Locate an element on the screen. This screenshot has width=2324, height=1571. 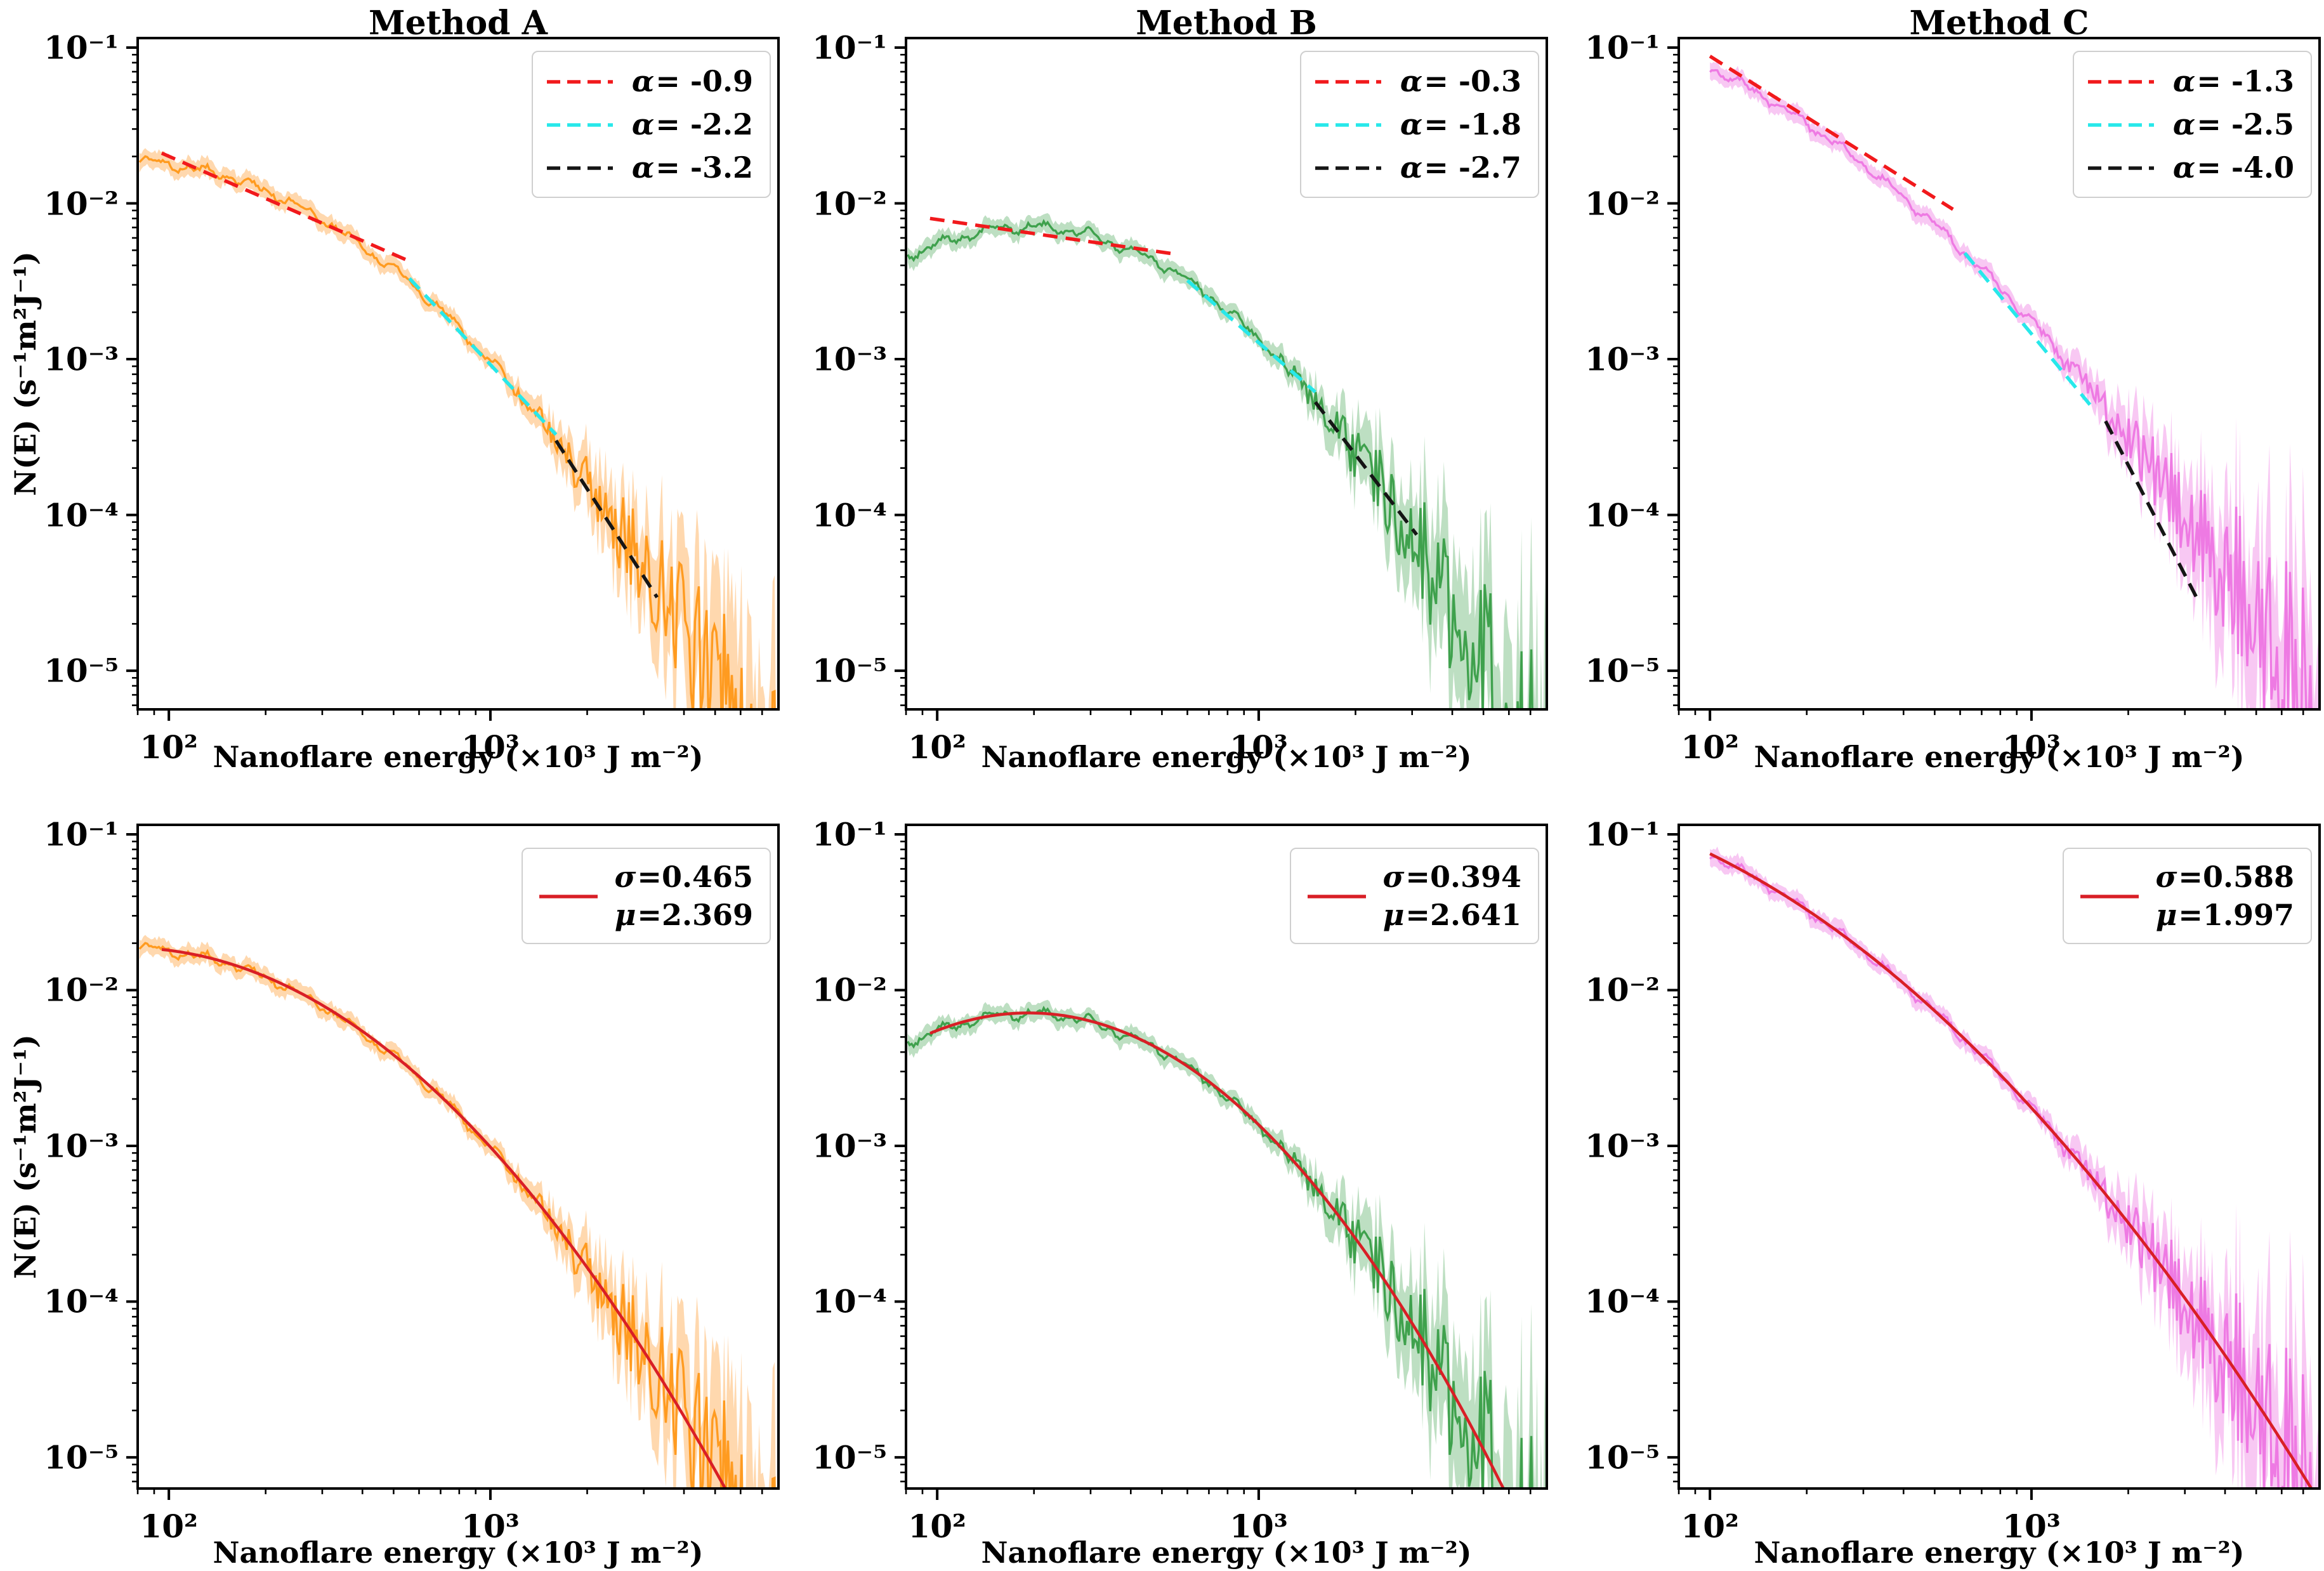
plot-method-b-lognormal is located at coordinates (1221, 1162).